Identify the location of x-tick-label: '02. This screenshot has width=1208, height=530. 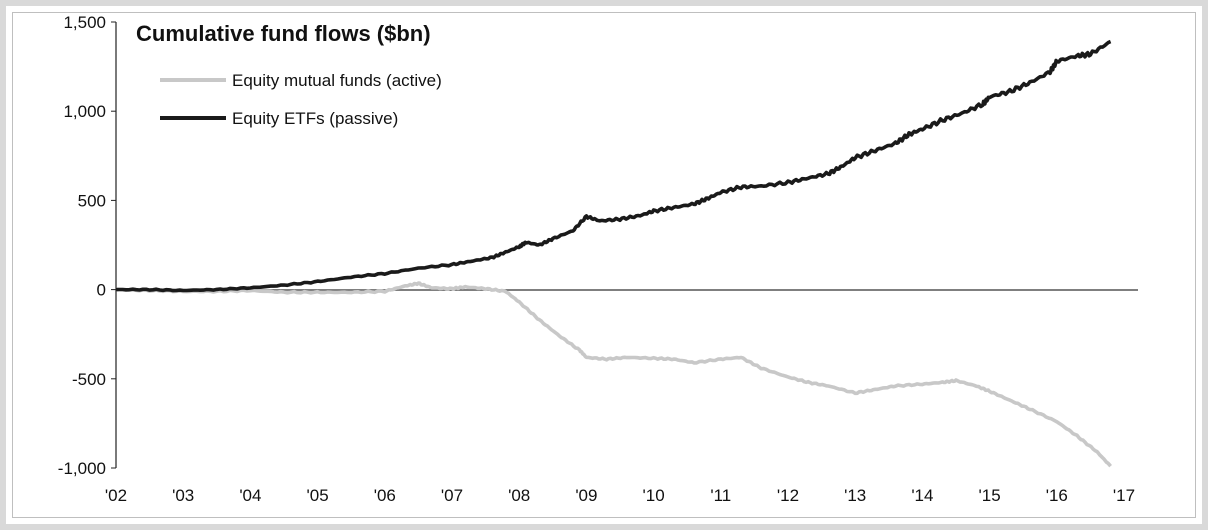
(116, 495).